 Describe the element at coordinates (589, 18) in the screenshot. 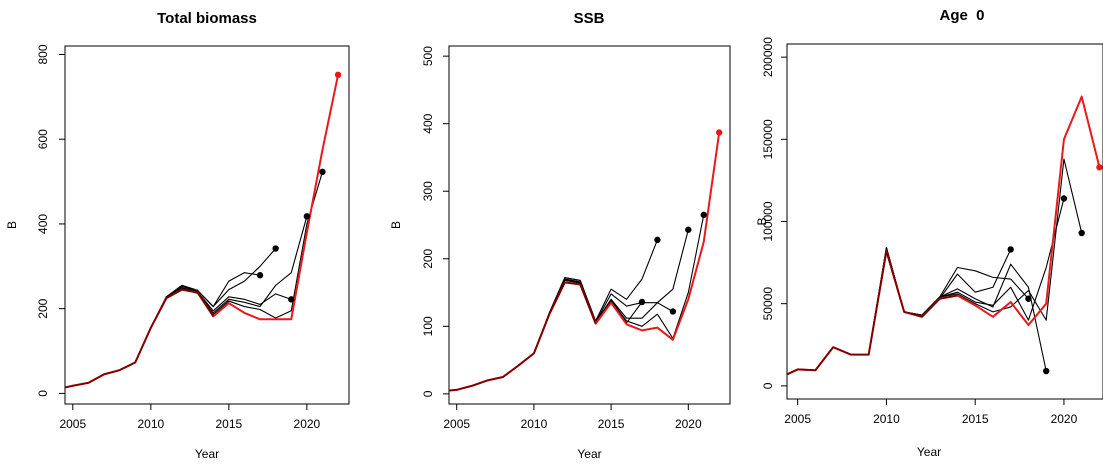

I see `ssb-title: SSB` at that location.